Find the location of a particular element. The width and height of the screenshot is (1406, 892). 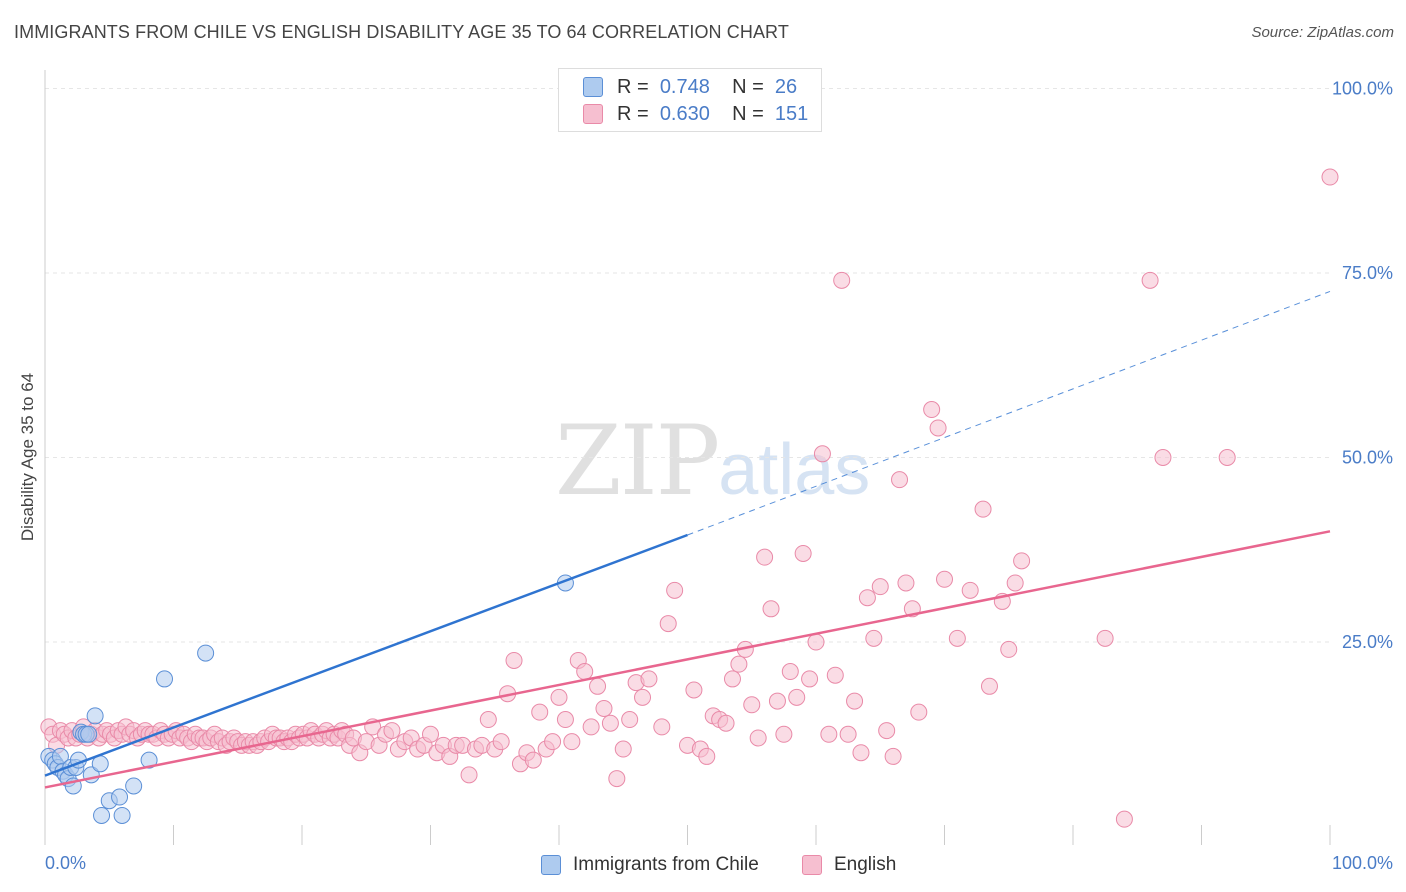

y-tick-label: 75.0% is located at coordinates (1367, 273).